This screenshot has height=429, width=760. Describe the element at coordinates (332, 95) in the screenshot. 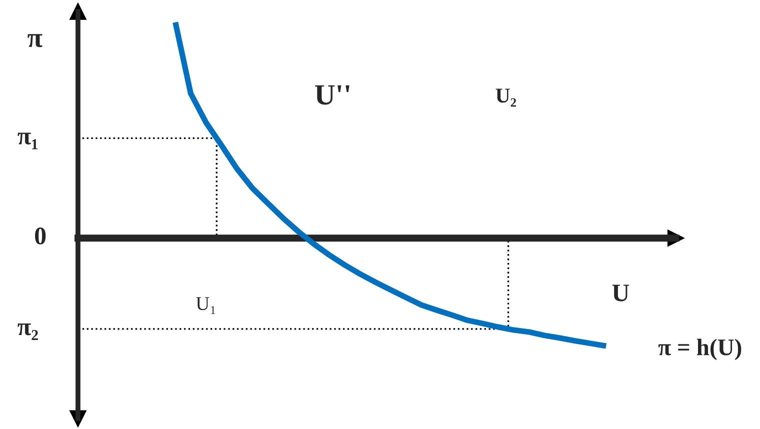

I see `annotation: U''` at that location.